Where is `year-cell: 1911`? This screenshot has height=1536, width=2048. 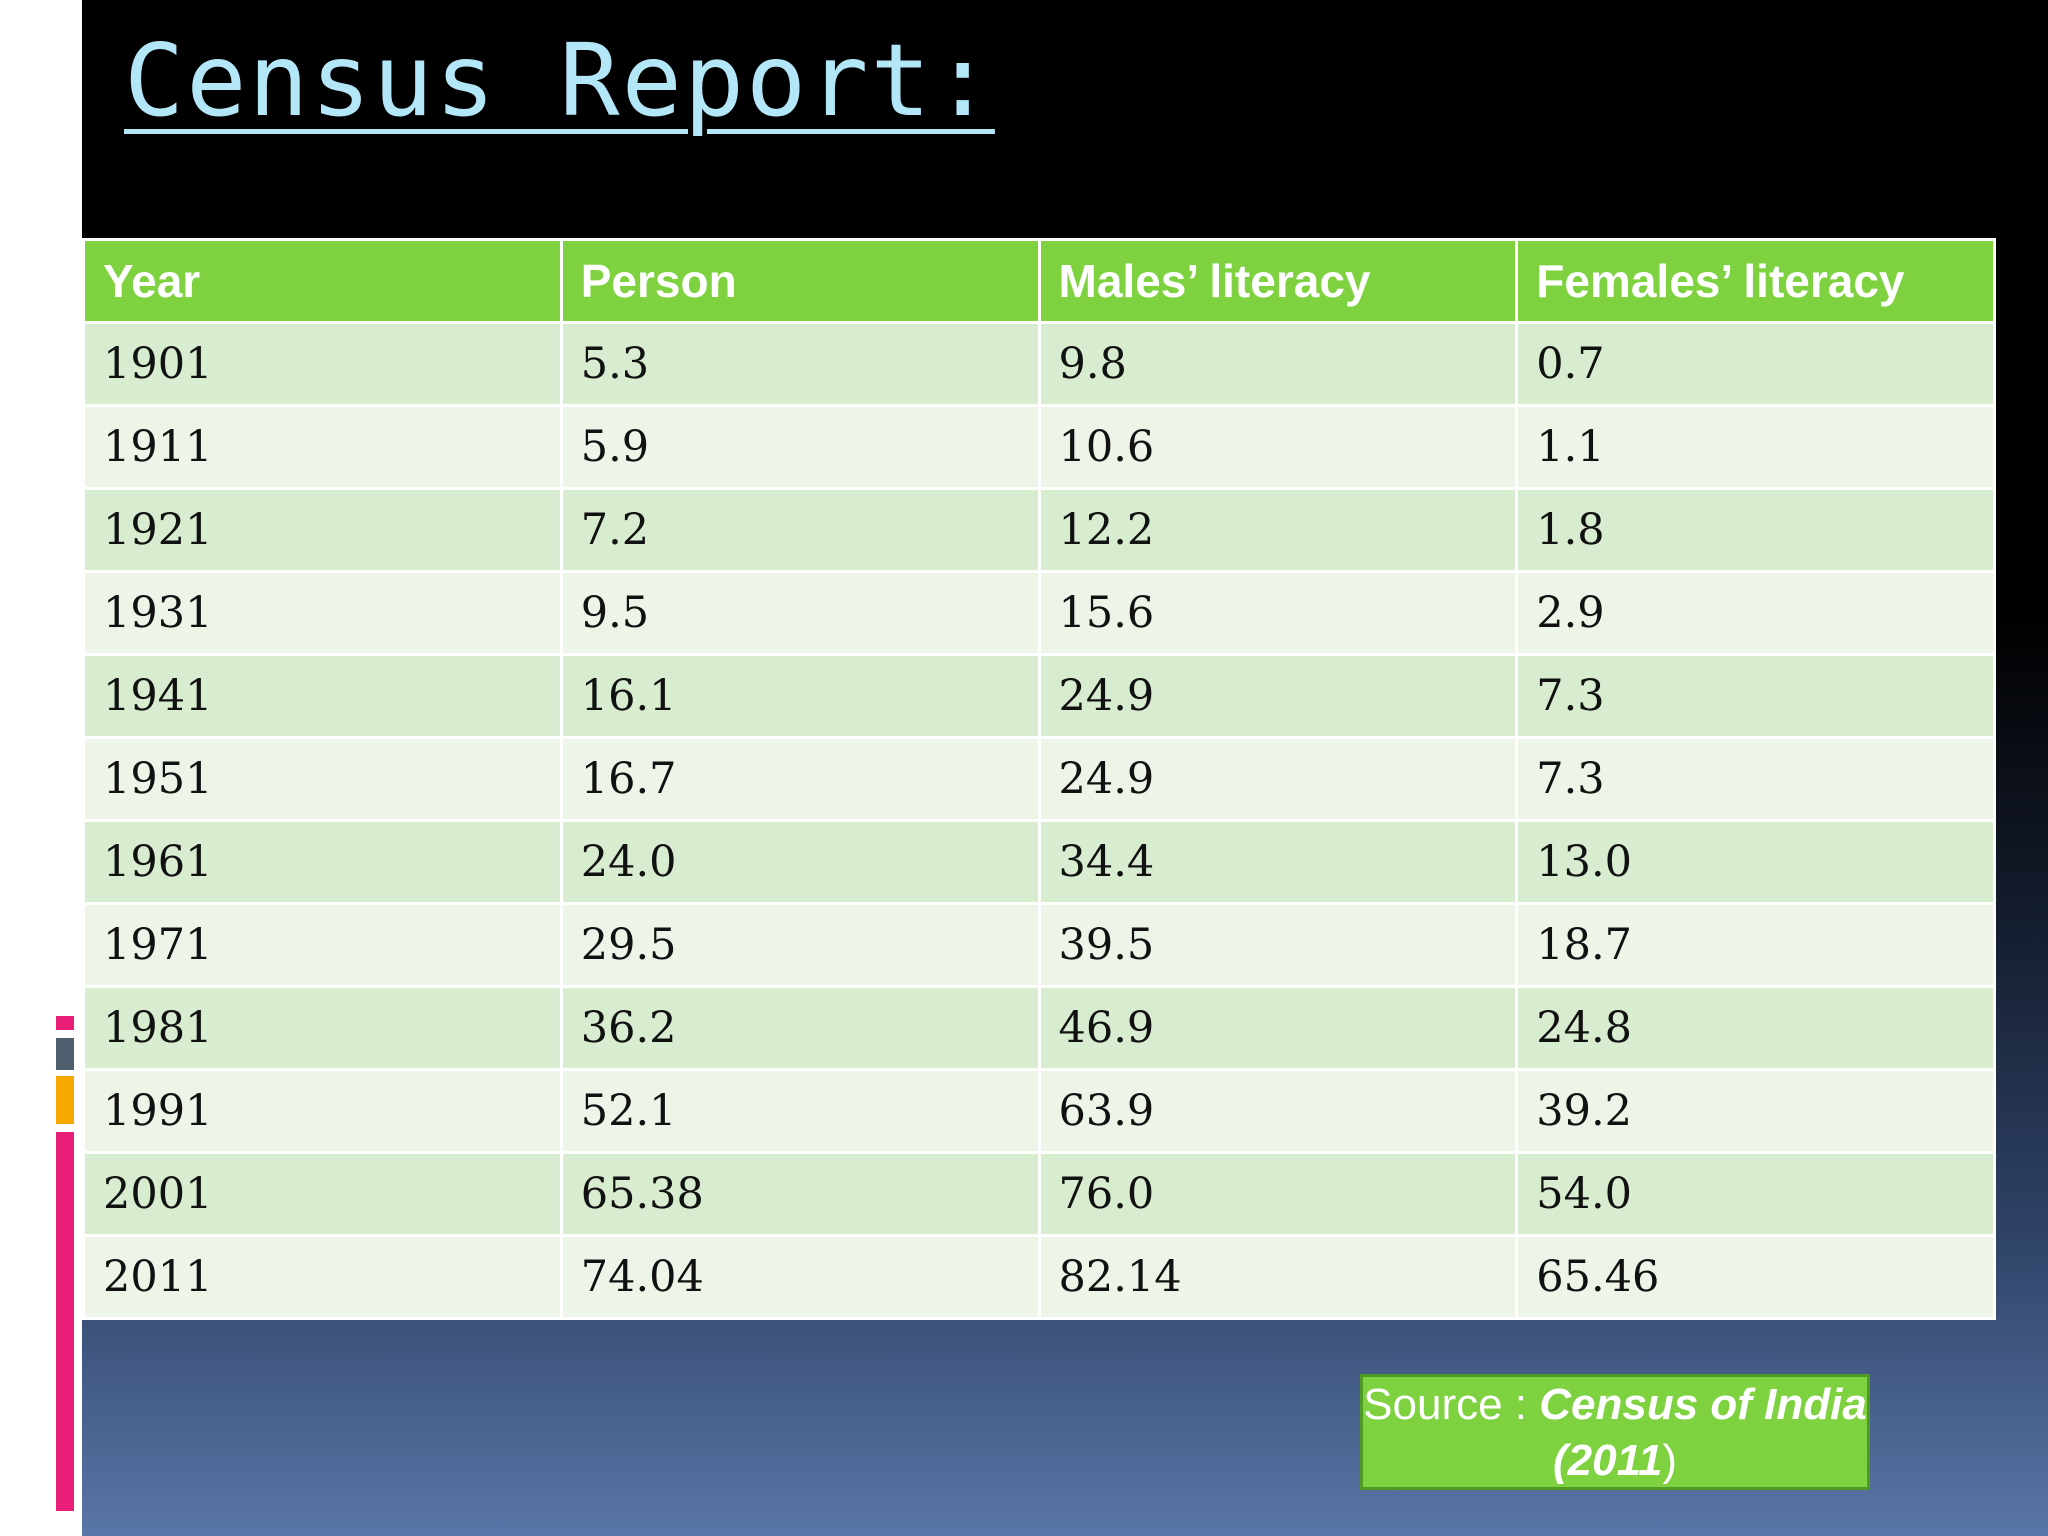
year-cell: 1911 is located at coordinates (322, 447).